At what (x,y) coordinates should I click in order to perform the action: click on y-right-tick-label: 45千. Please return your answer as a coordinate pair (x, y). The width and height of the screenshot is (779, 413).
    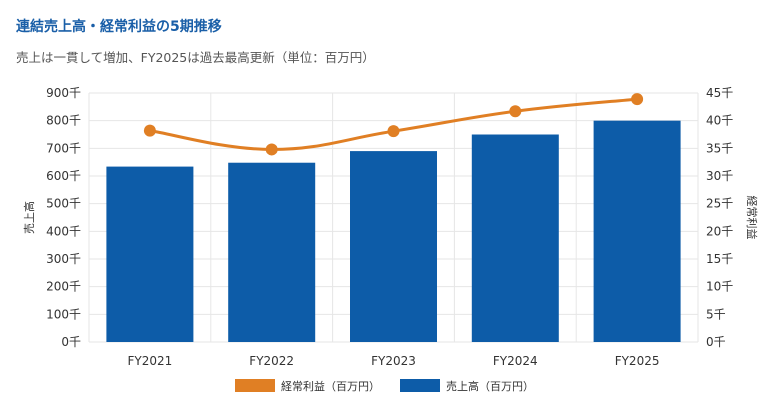
    Looking at the image, I should click on (719, 93).